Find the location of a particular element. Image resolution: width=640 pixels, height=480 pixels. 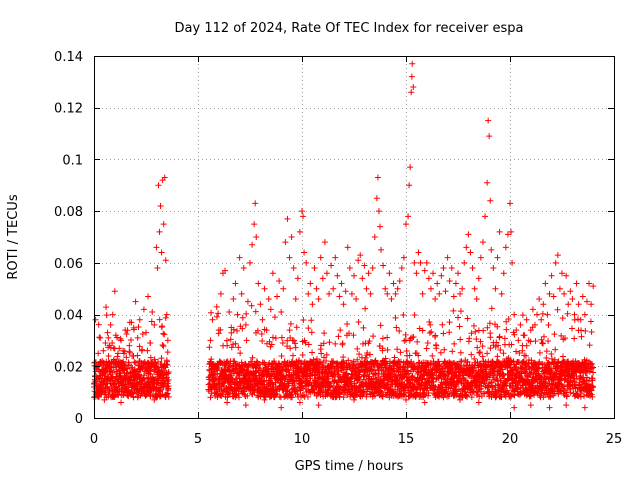

y-tick-label: 0.12 is located at coordinates (68, 109).